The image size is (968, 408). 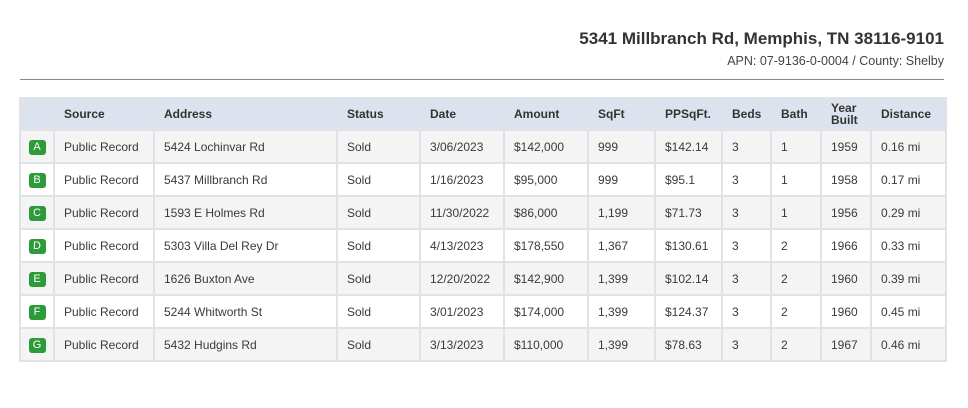 I want to click on marker-cell: D, so click(x=37, y=245).